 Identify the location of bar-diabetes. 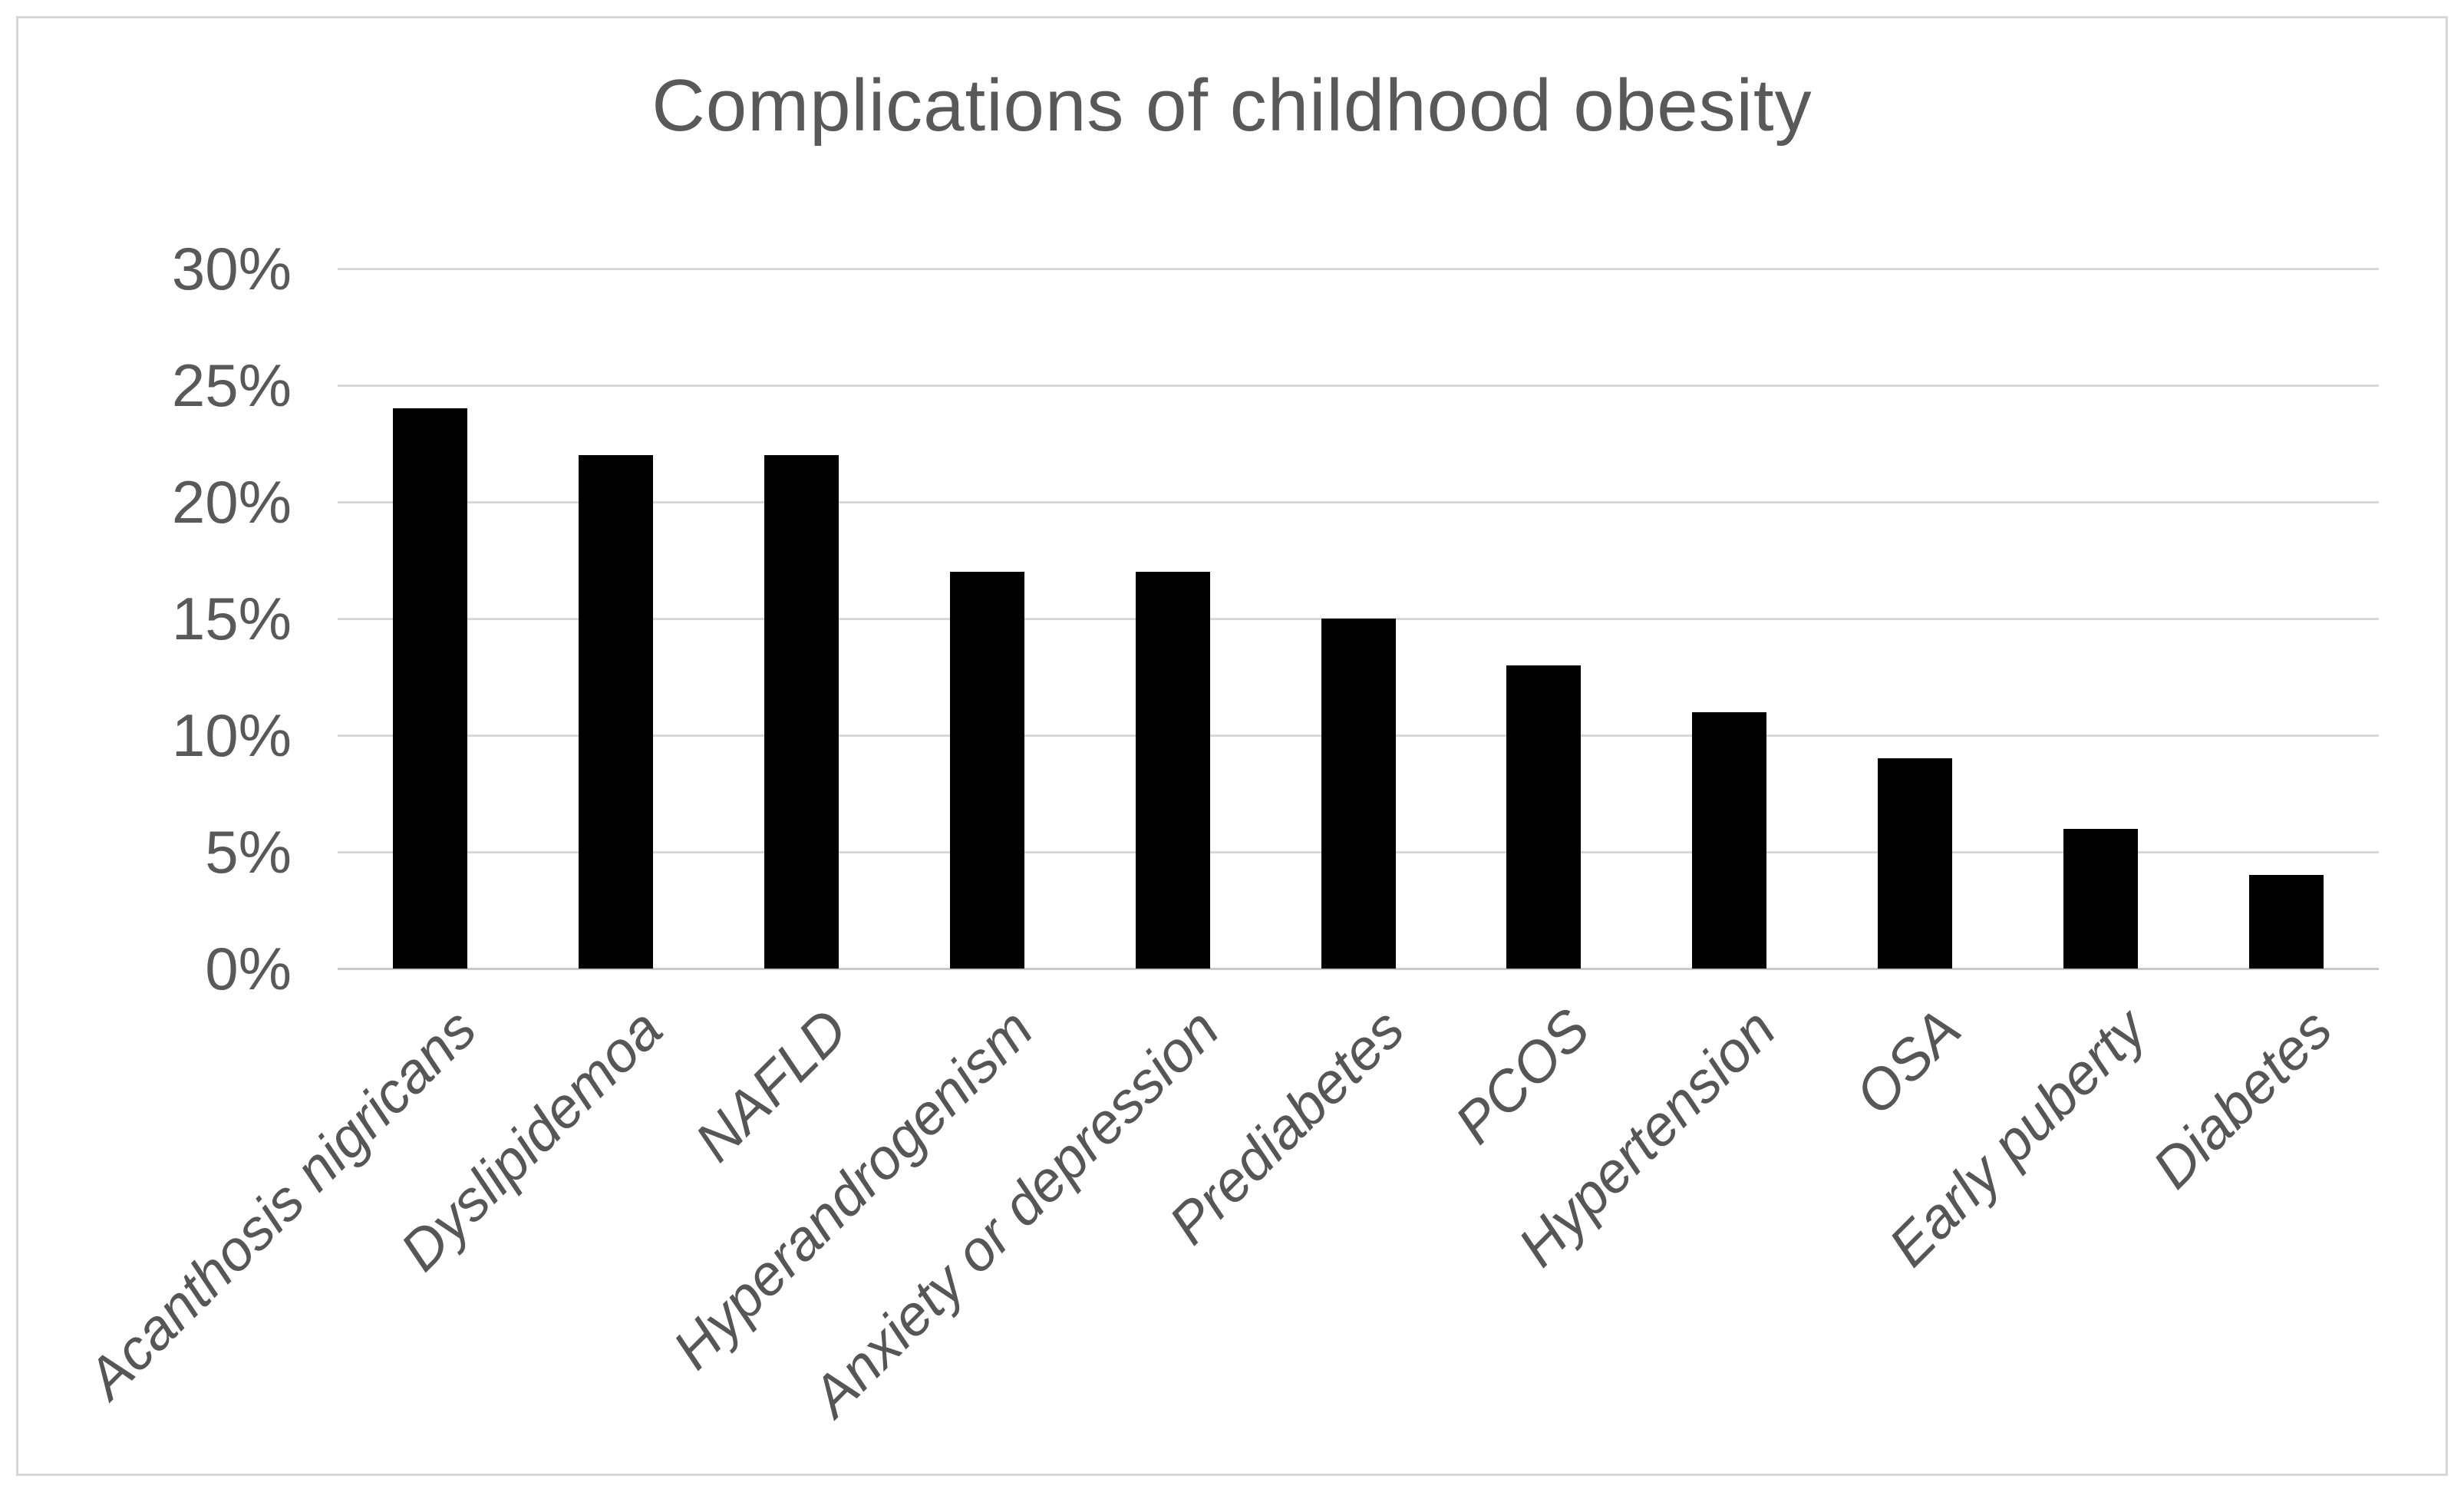
(2286, 922).